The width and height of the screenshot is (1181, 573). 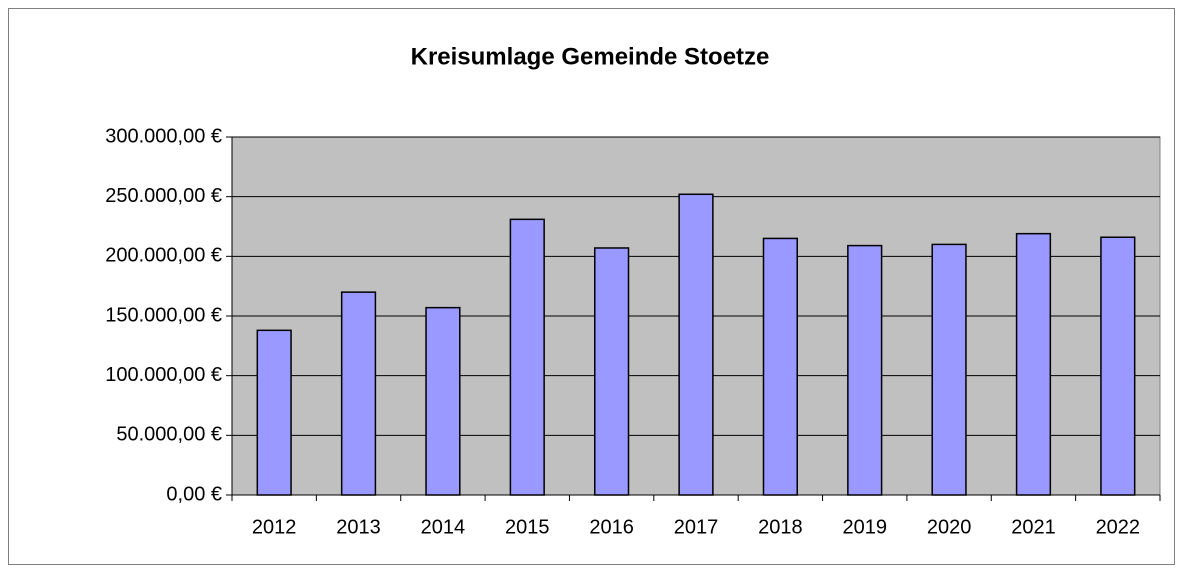 I want to click on x-tick-label: 2015, so click(x=527, y=527).